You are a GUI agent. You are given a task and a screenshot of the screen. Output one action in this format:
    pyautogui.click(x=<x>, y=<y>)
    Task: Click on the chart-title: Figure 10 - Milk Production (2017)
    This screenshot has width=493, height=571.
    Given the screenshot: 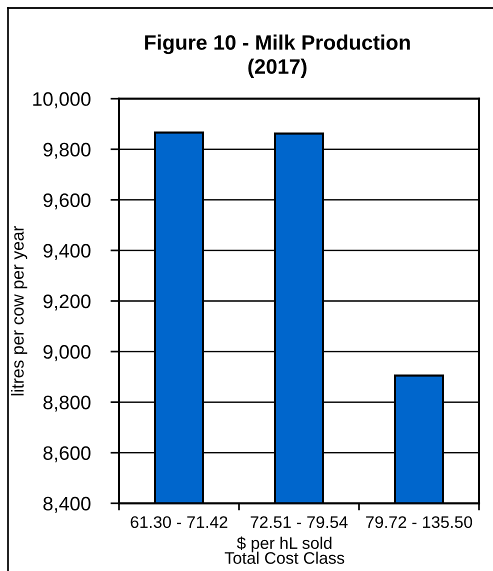 What is the action you would take?
    pyautogui.click(x=277, y=56)
    